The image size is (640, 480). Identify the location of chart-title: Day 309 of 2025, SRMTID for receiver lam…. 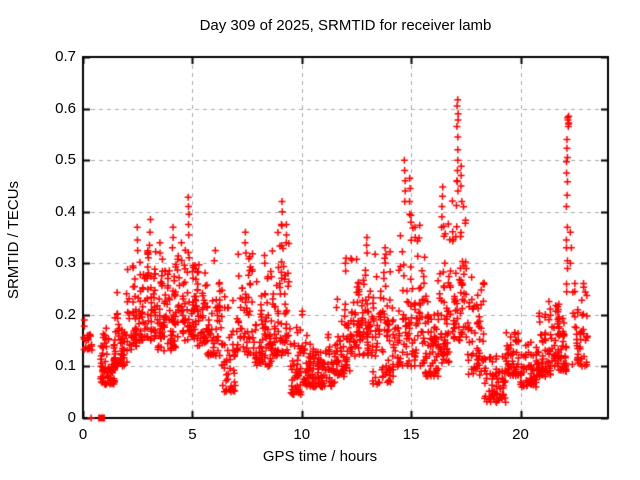
(345, 25).